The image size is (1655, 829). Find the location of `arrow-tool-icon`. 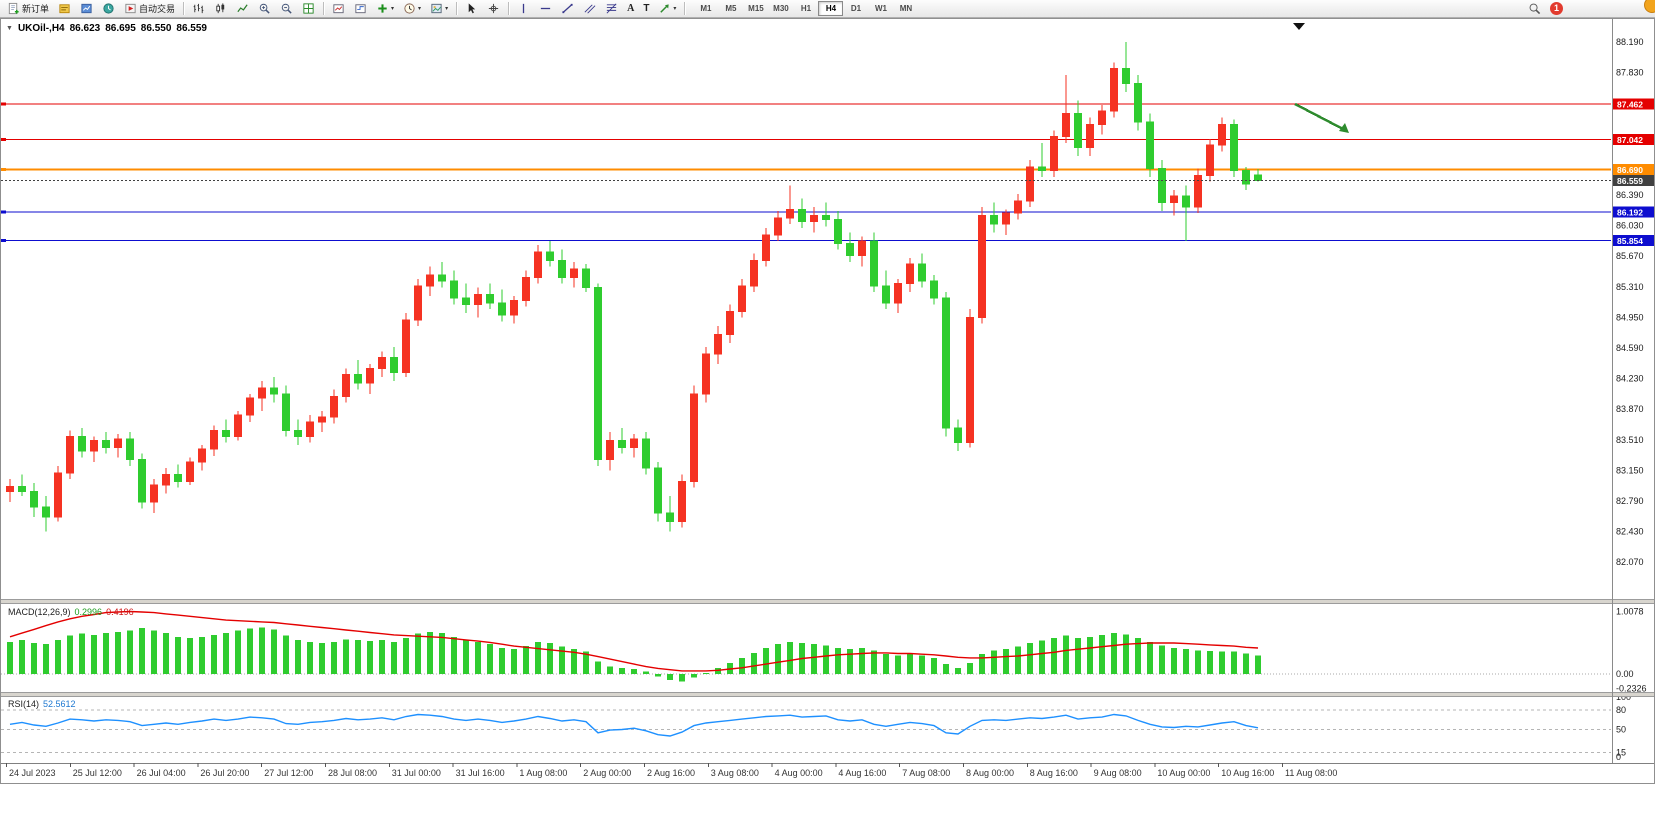

arrow-tool-icon is located at coordinates (665, 8).